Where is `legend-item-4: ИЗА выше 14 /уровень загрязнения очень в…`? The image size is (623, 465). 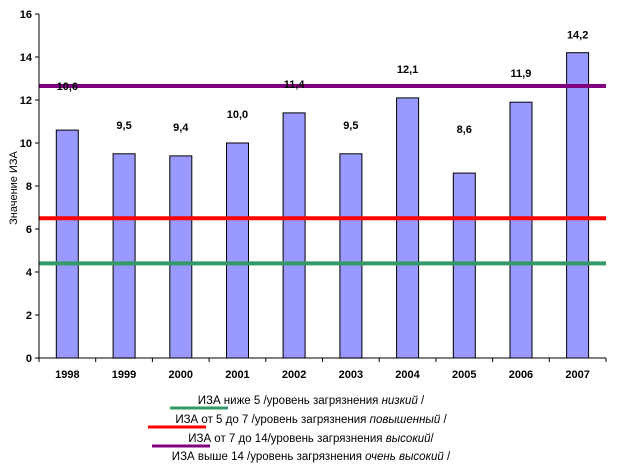
legend-item-4: ИЗА выше 14 /уровень загрязнения очень в… is located at coordinates (311, 457).